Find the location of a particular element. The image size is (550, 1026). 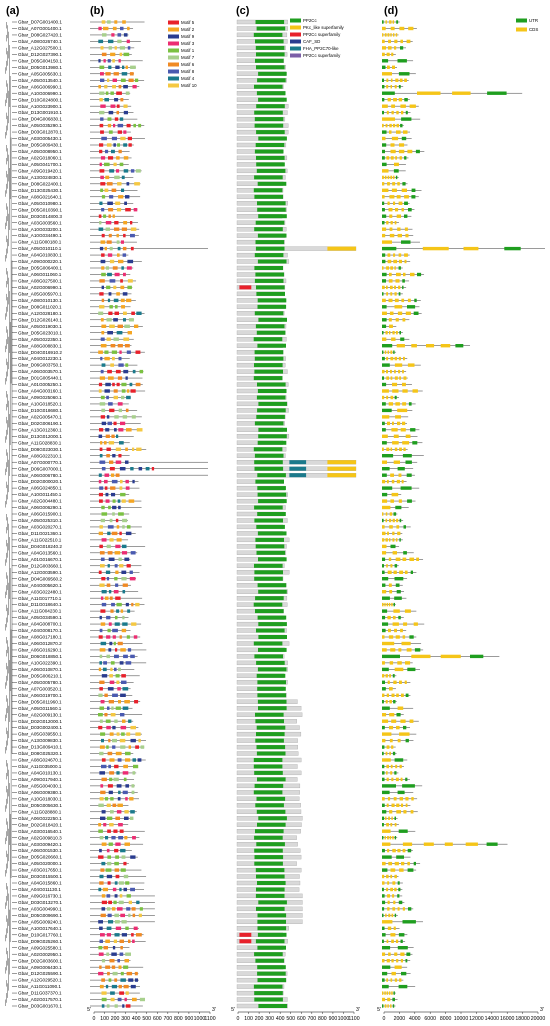

gene-name: Gbar_A04G003160.1 is located at coordinates (40, 391).